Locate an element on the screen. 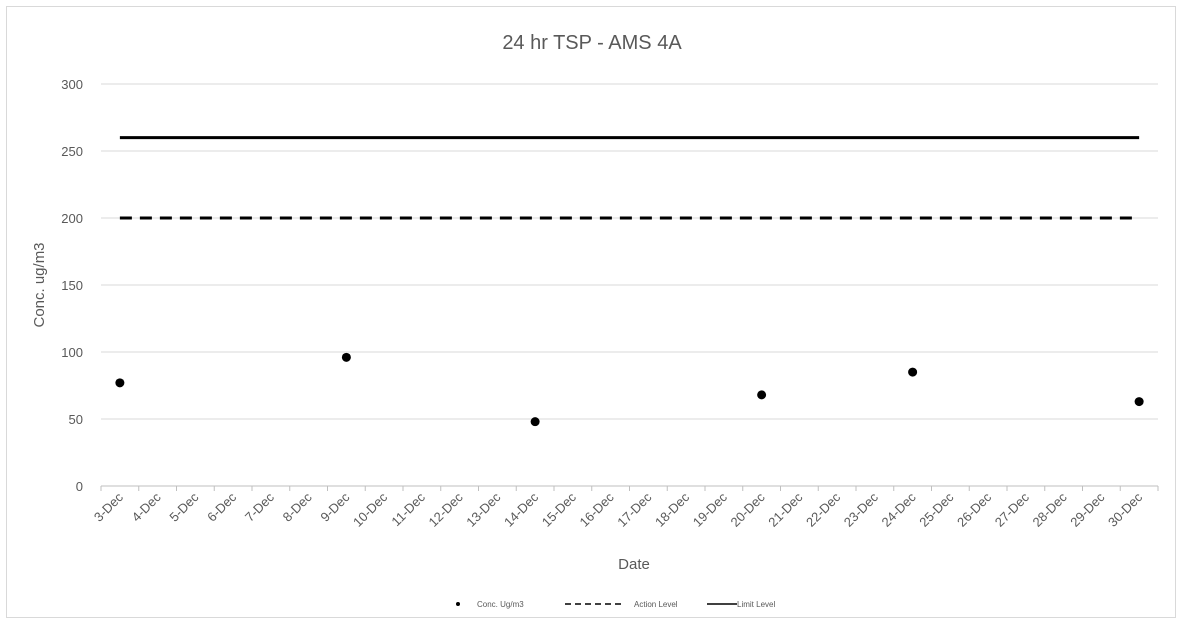 The width and height of the screenshot is (1184, 624). x-tick-label: 6-Dec is located at coordinates (221, 506).